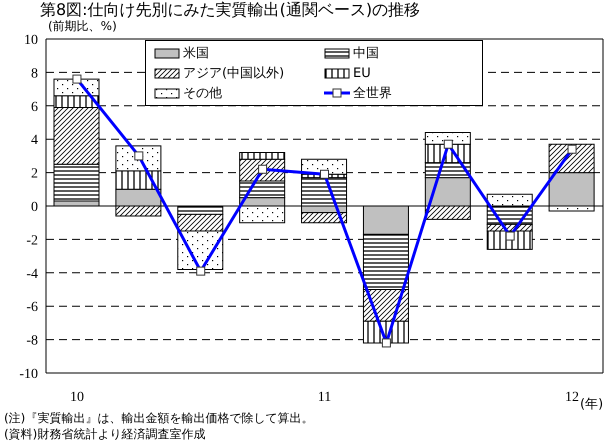 The image size is (614, 447). Describe the element at coordinates (77, 397) in the screenshot. I see `x-tick-label: 10` at that location.